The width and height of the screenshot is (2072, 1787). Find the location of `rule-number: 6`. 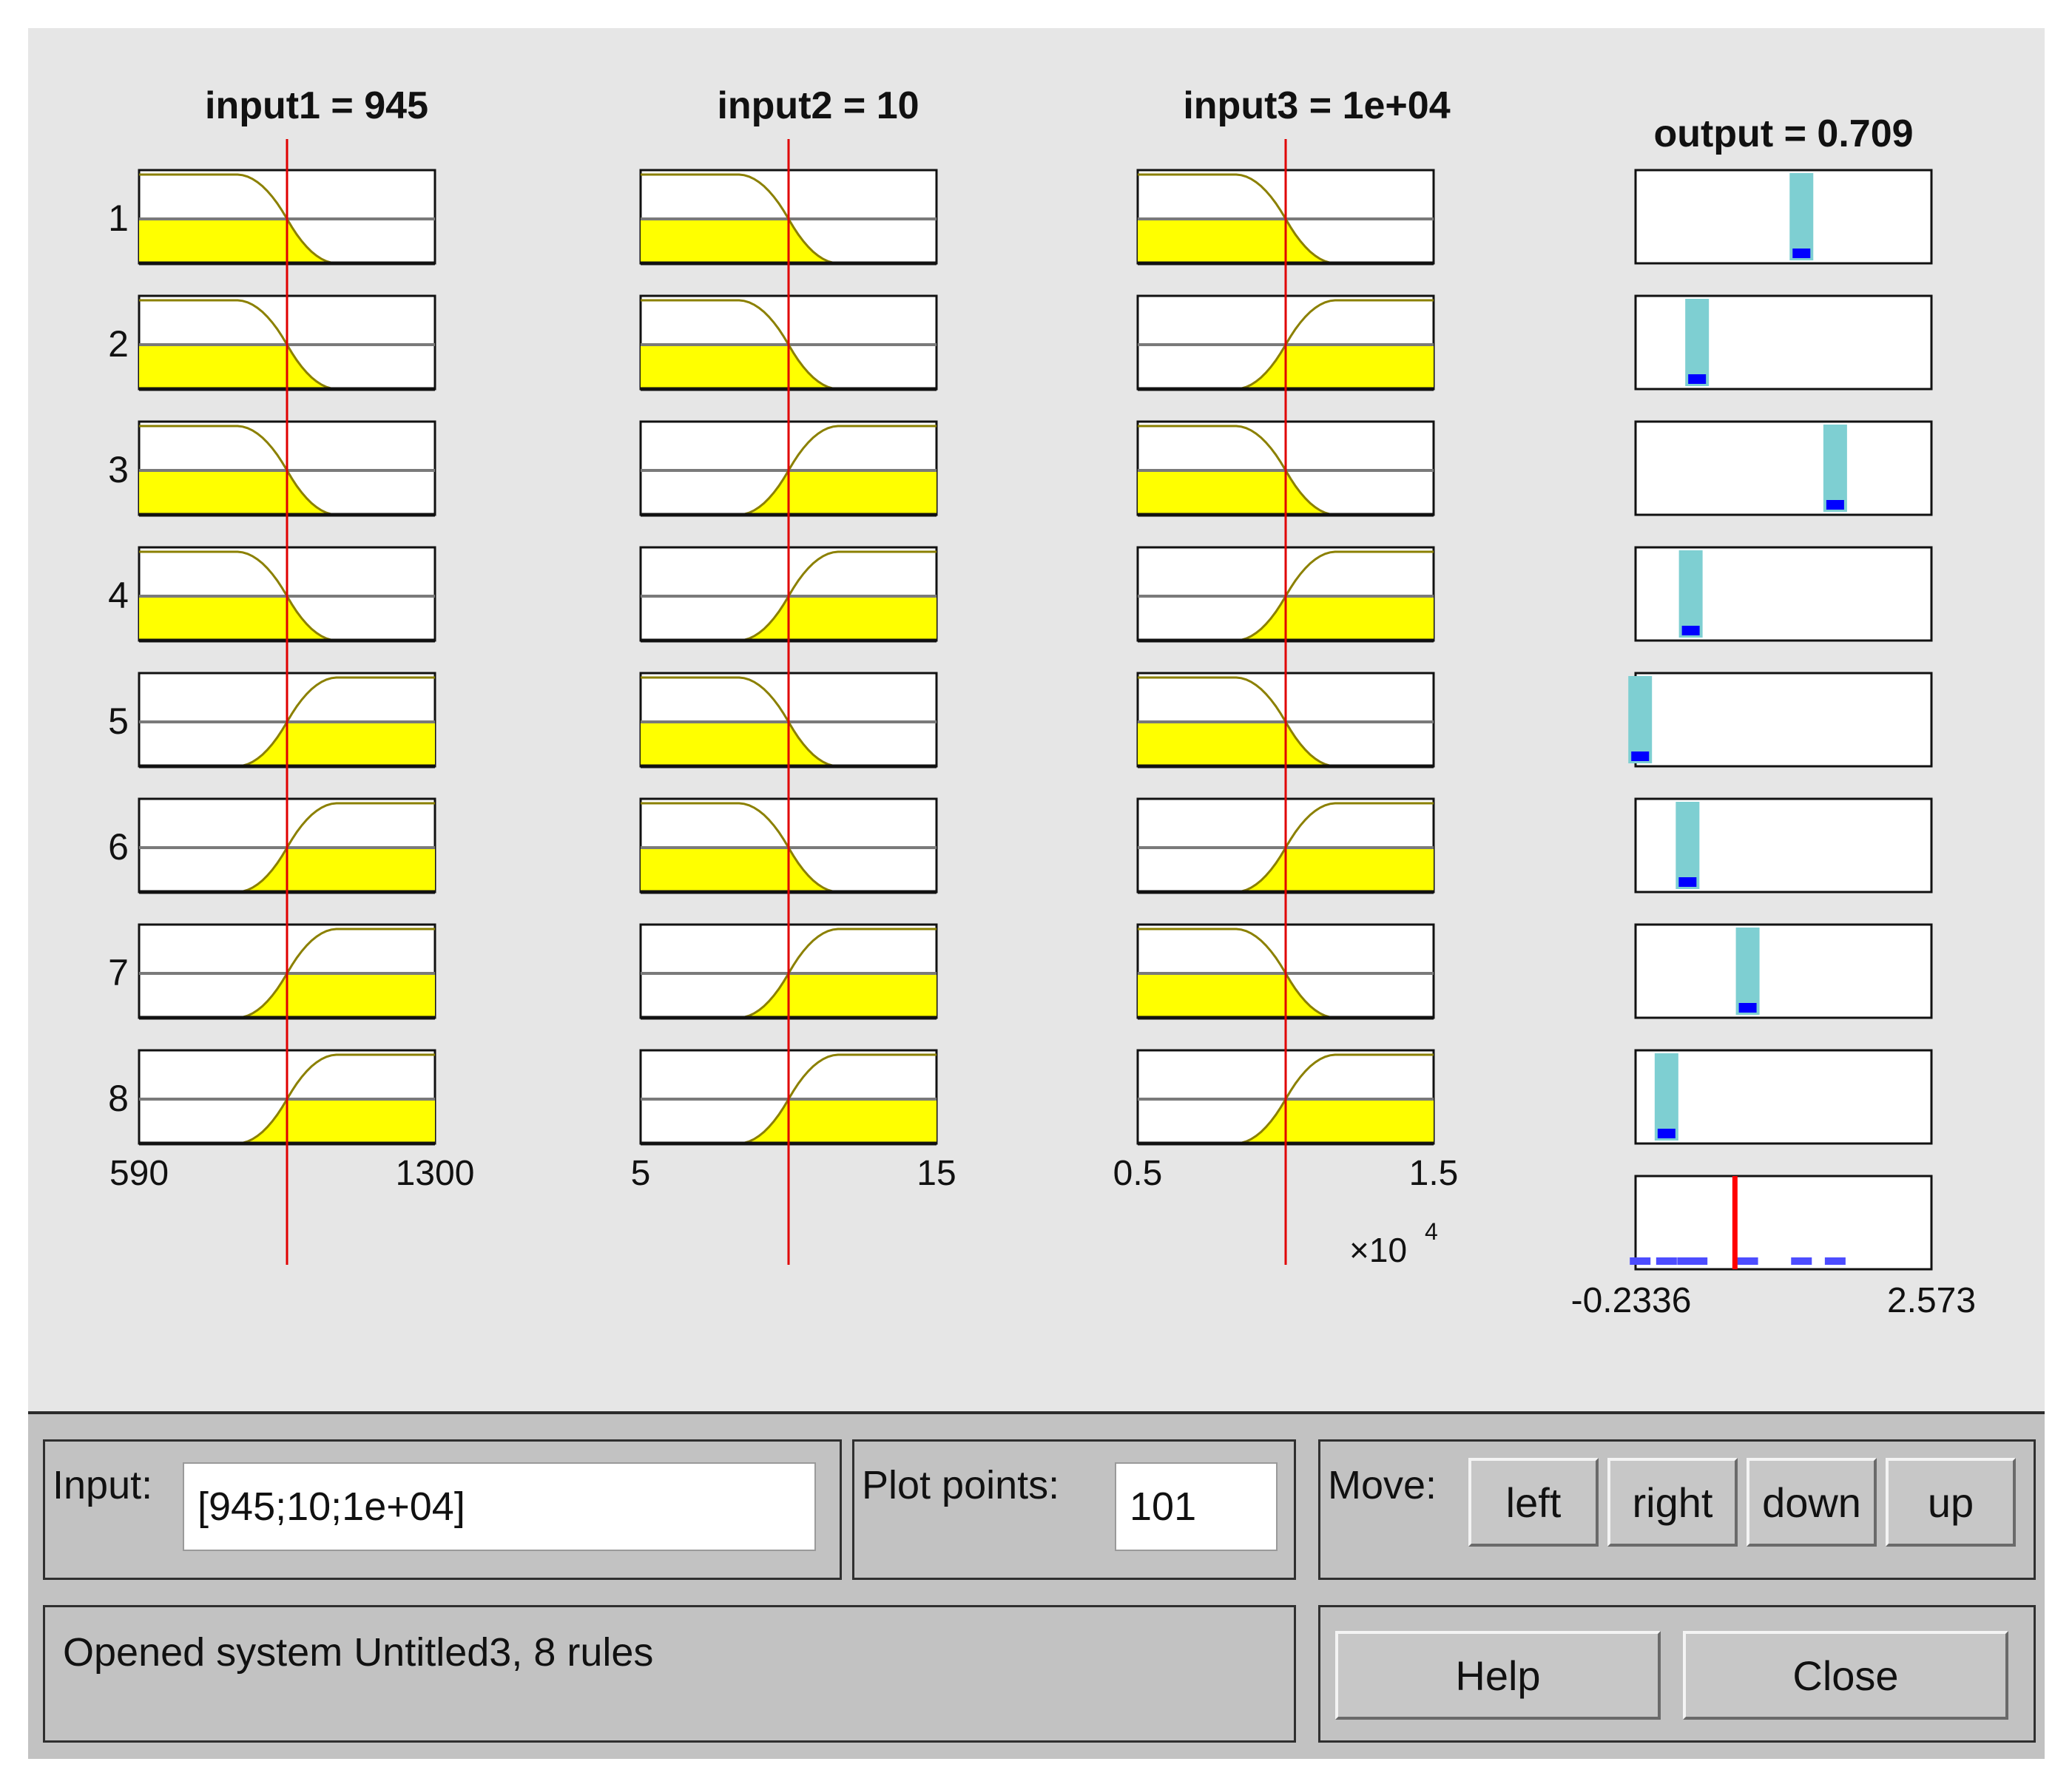

rule-number: 6 is located at coordinates (119, 847).